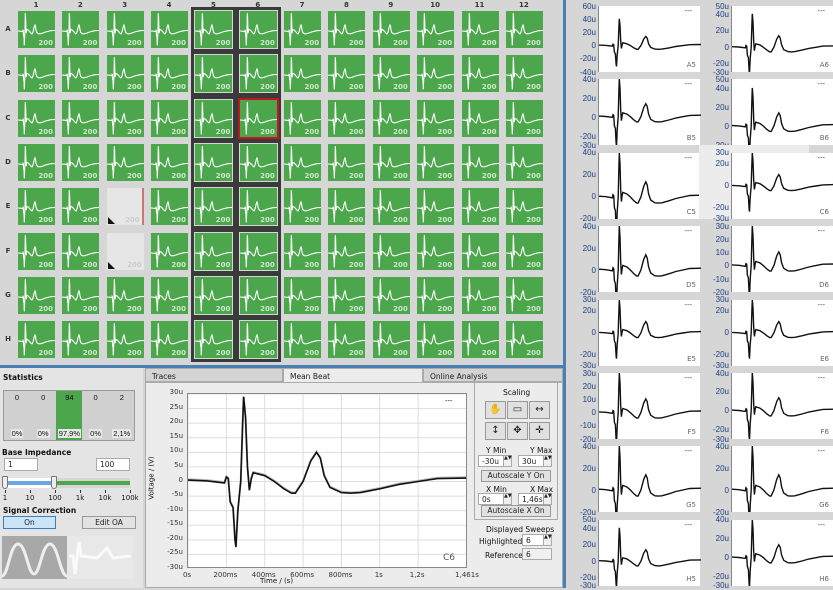 This screenshot has width=833, height=590. What do you see at coordinates (495, 431) in the screenshot?
I see `zoom-y-icon: ↕` at bounding box center [495, 431].